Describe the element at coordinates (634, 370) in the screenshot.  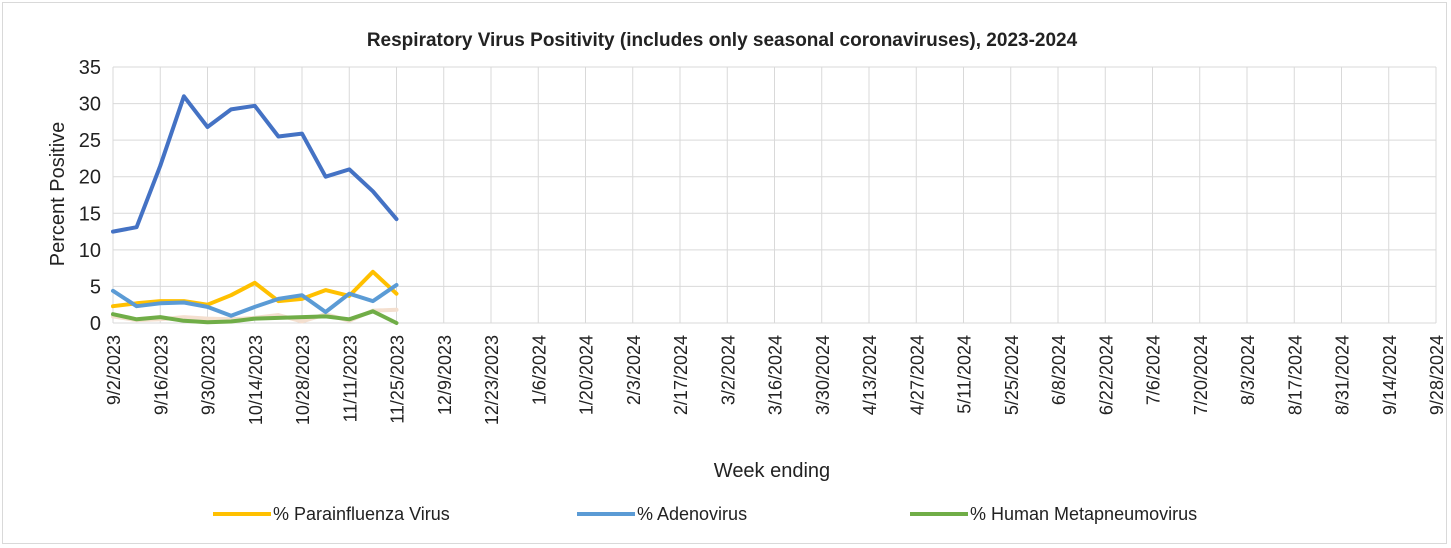
I see `x-tick-label: 2/3/2024` at that location.